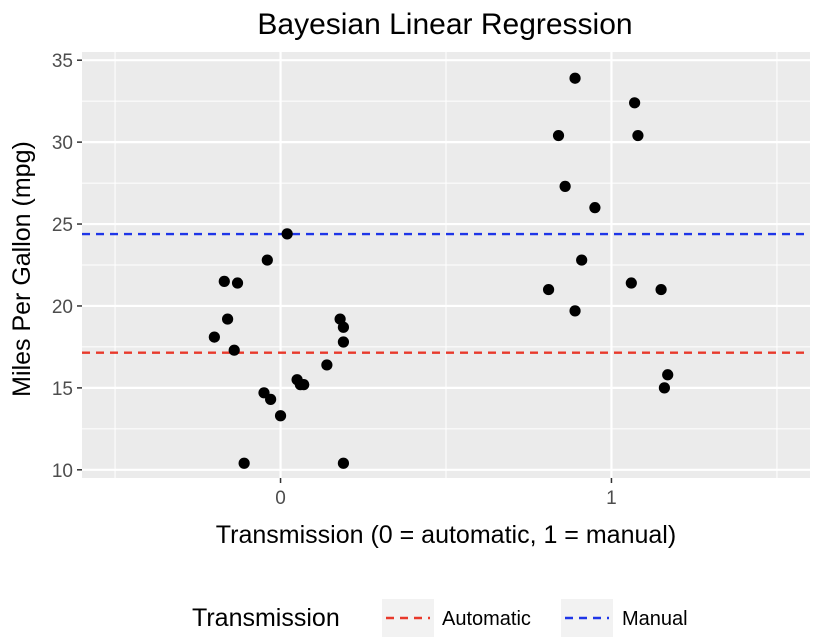 This screenshot has height=644, width=818. I want to click on legend-item-automatic: Automatic, so click(456, 618).